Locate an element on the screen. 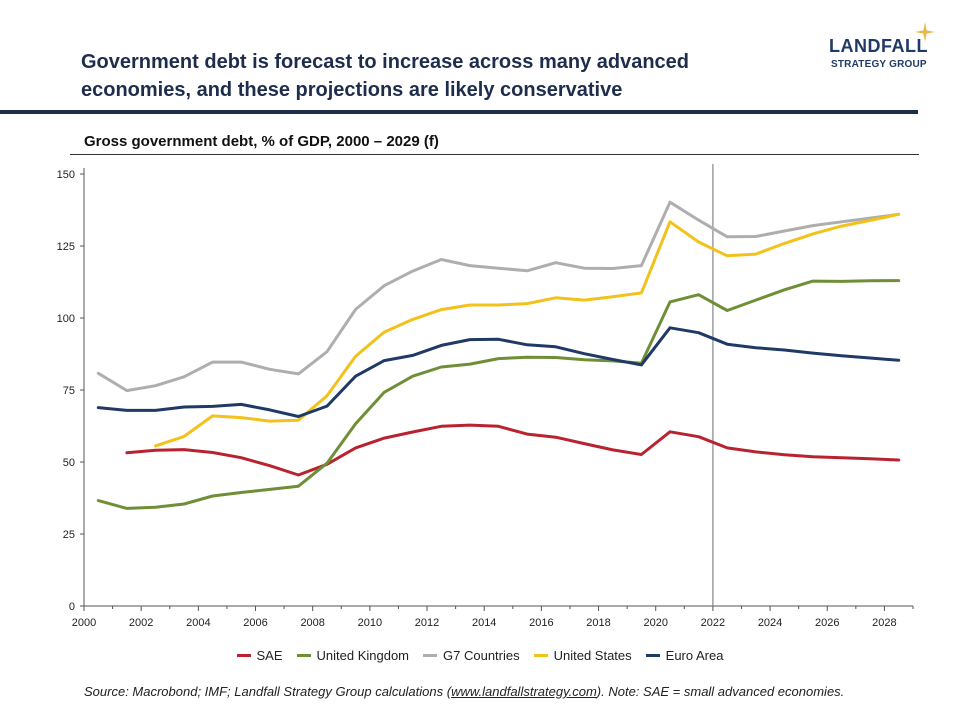 This screenshot has width=960, height=720. legend-label: United States is located at coordinates (592, 655).